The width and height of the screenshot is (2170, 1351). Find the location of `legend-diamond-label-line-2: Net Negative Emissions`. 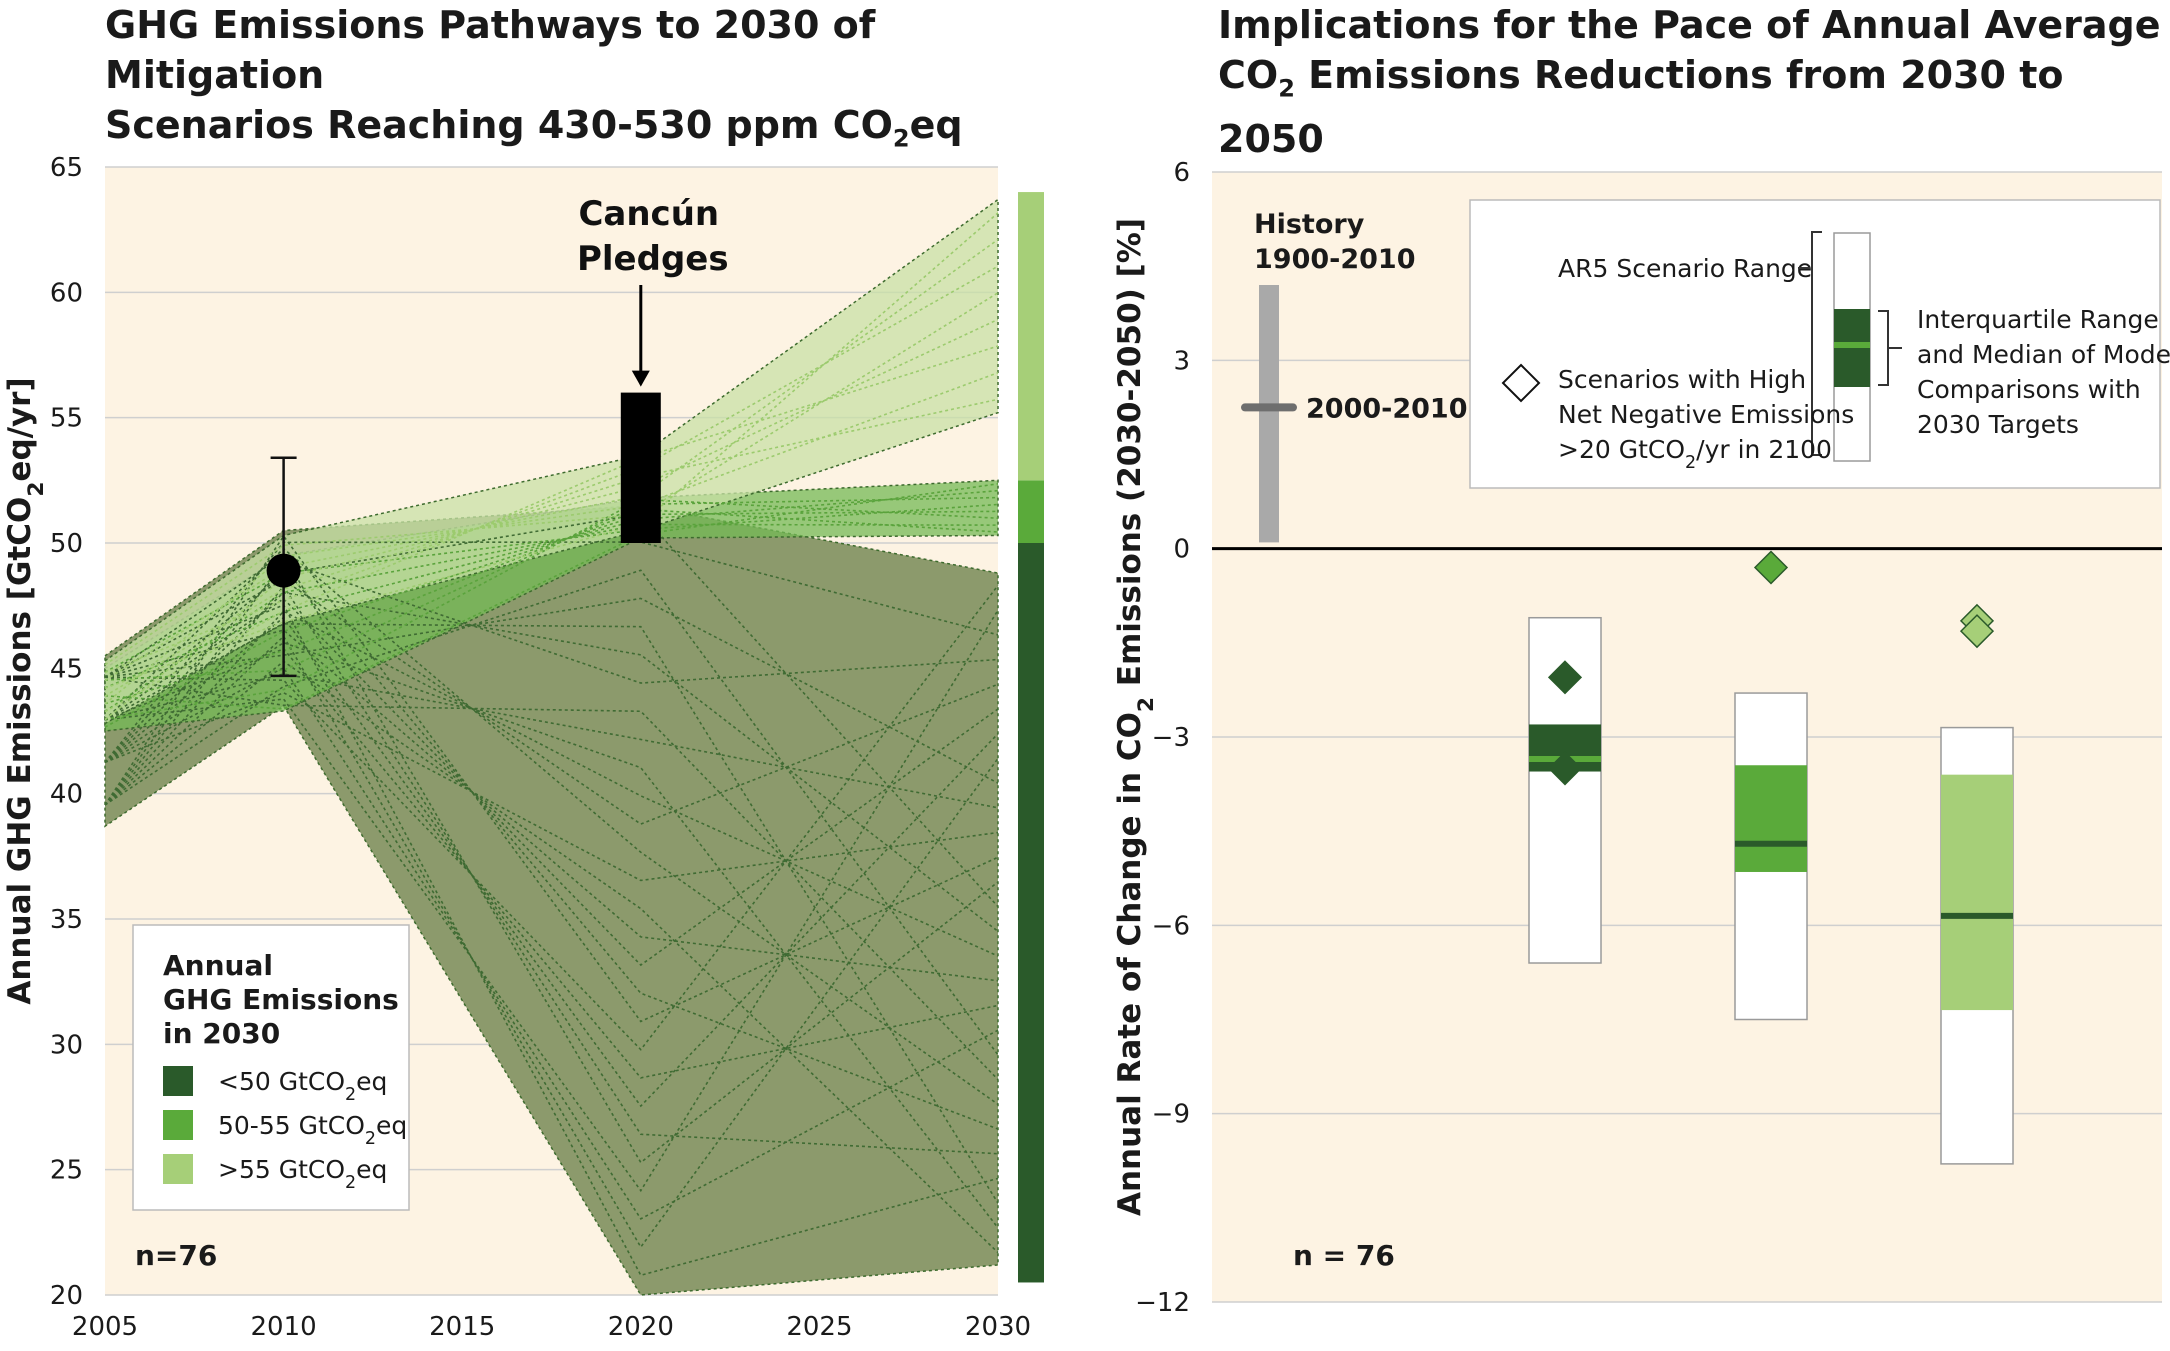

legend-diamond-label-line-2: Net Negative Emissions is located at coordinates (1706, 414).